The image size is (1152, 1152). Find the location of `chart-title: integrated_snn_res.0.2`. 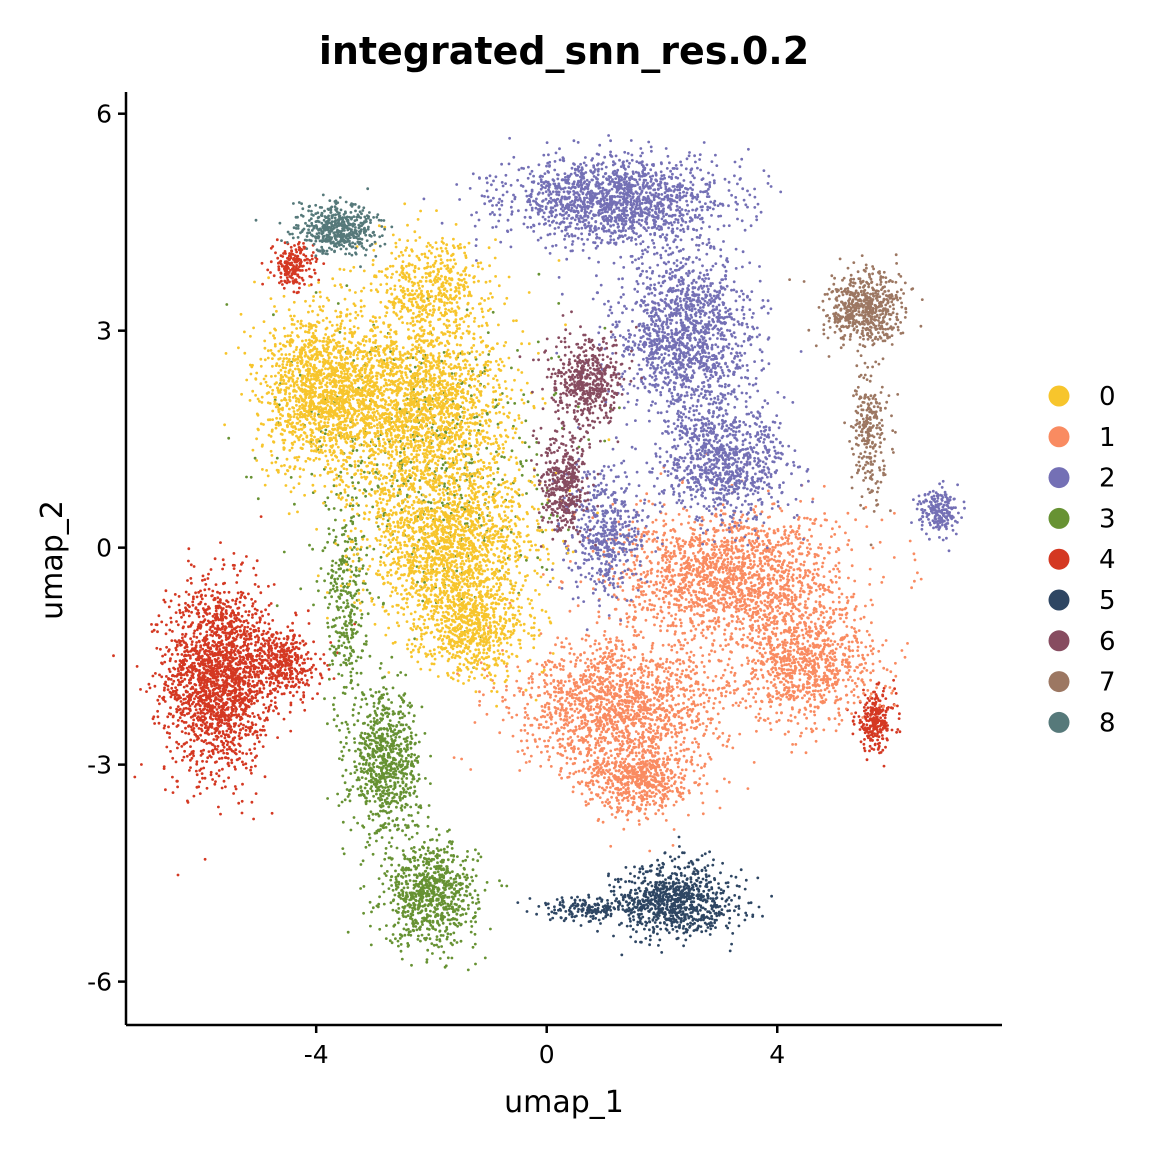

chart-title: integrated_snn_res.0.2 is located at coordinates (564, 51).